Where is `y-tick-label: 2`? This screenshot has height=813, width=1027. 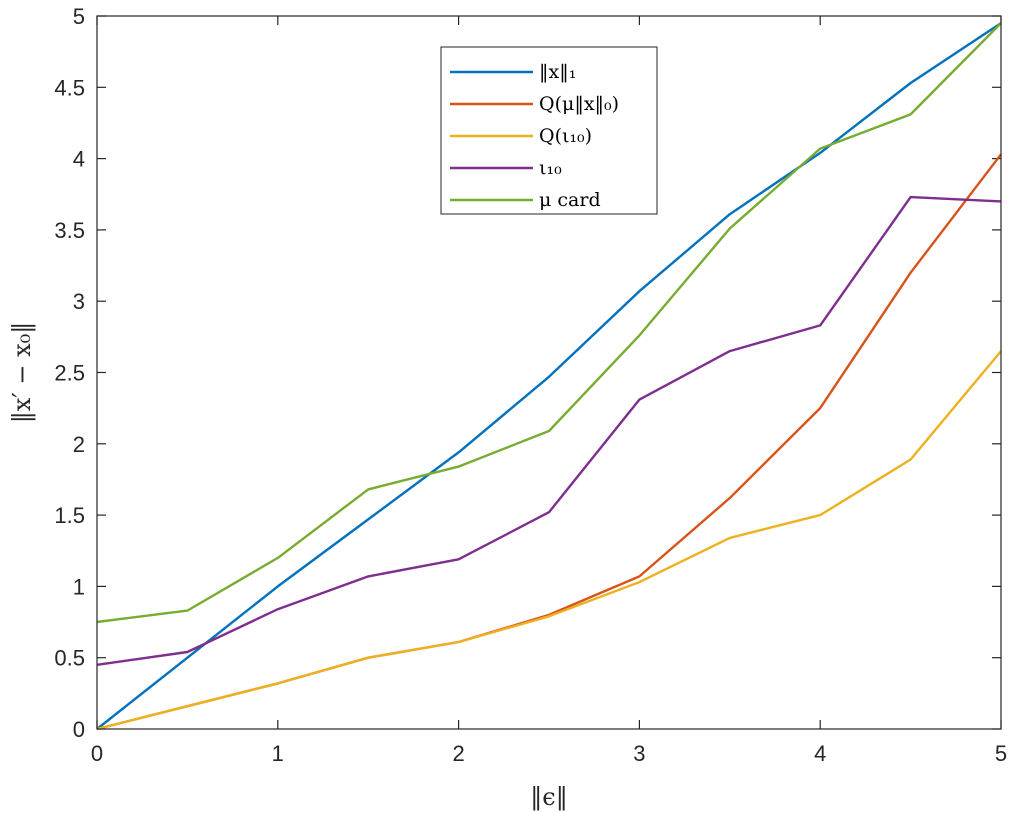
y-tick-label: 2 is located at coordinates (79, 444).